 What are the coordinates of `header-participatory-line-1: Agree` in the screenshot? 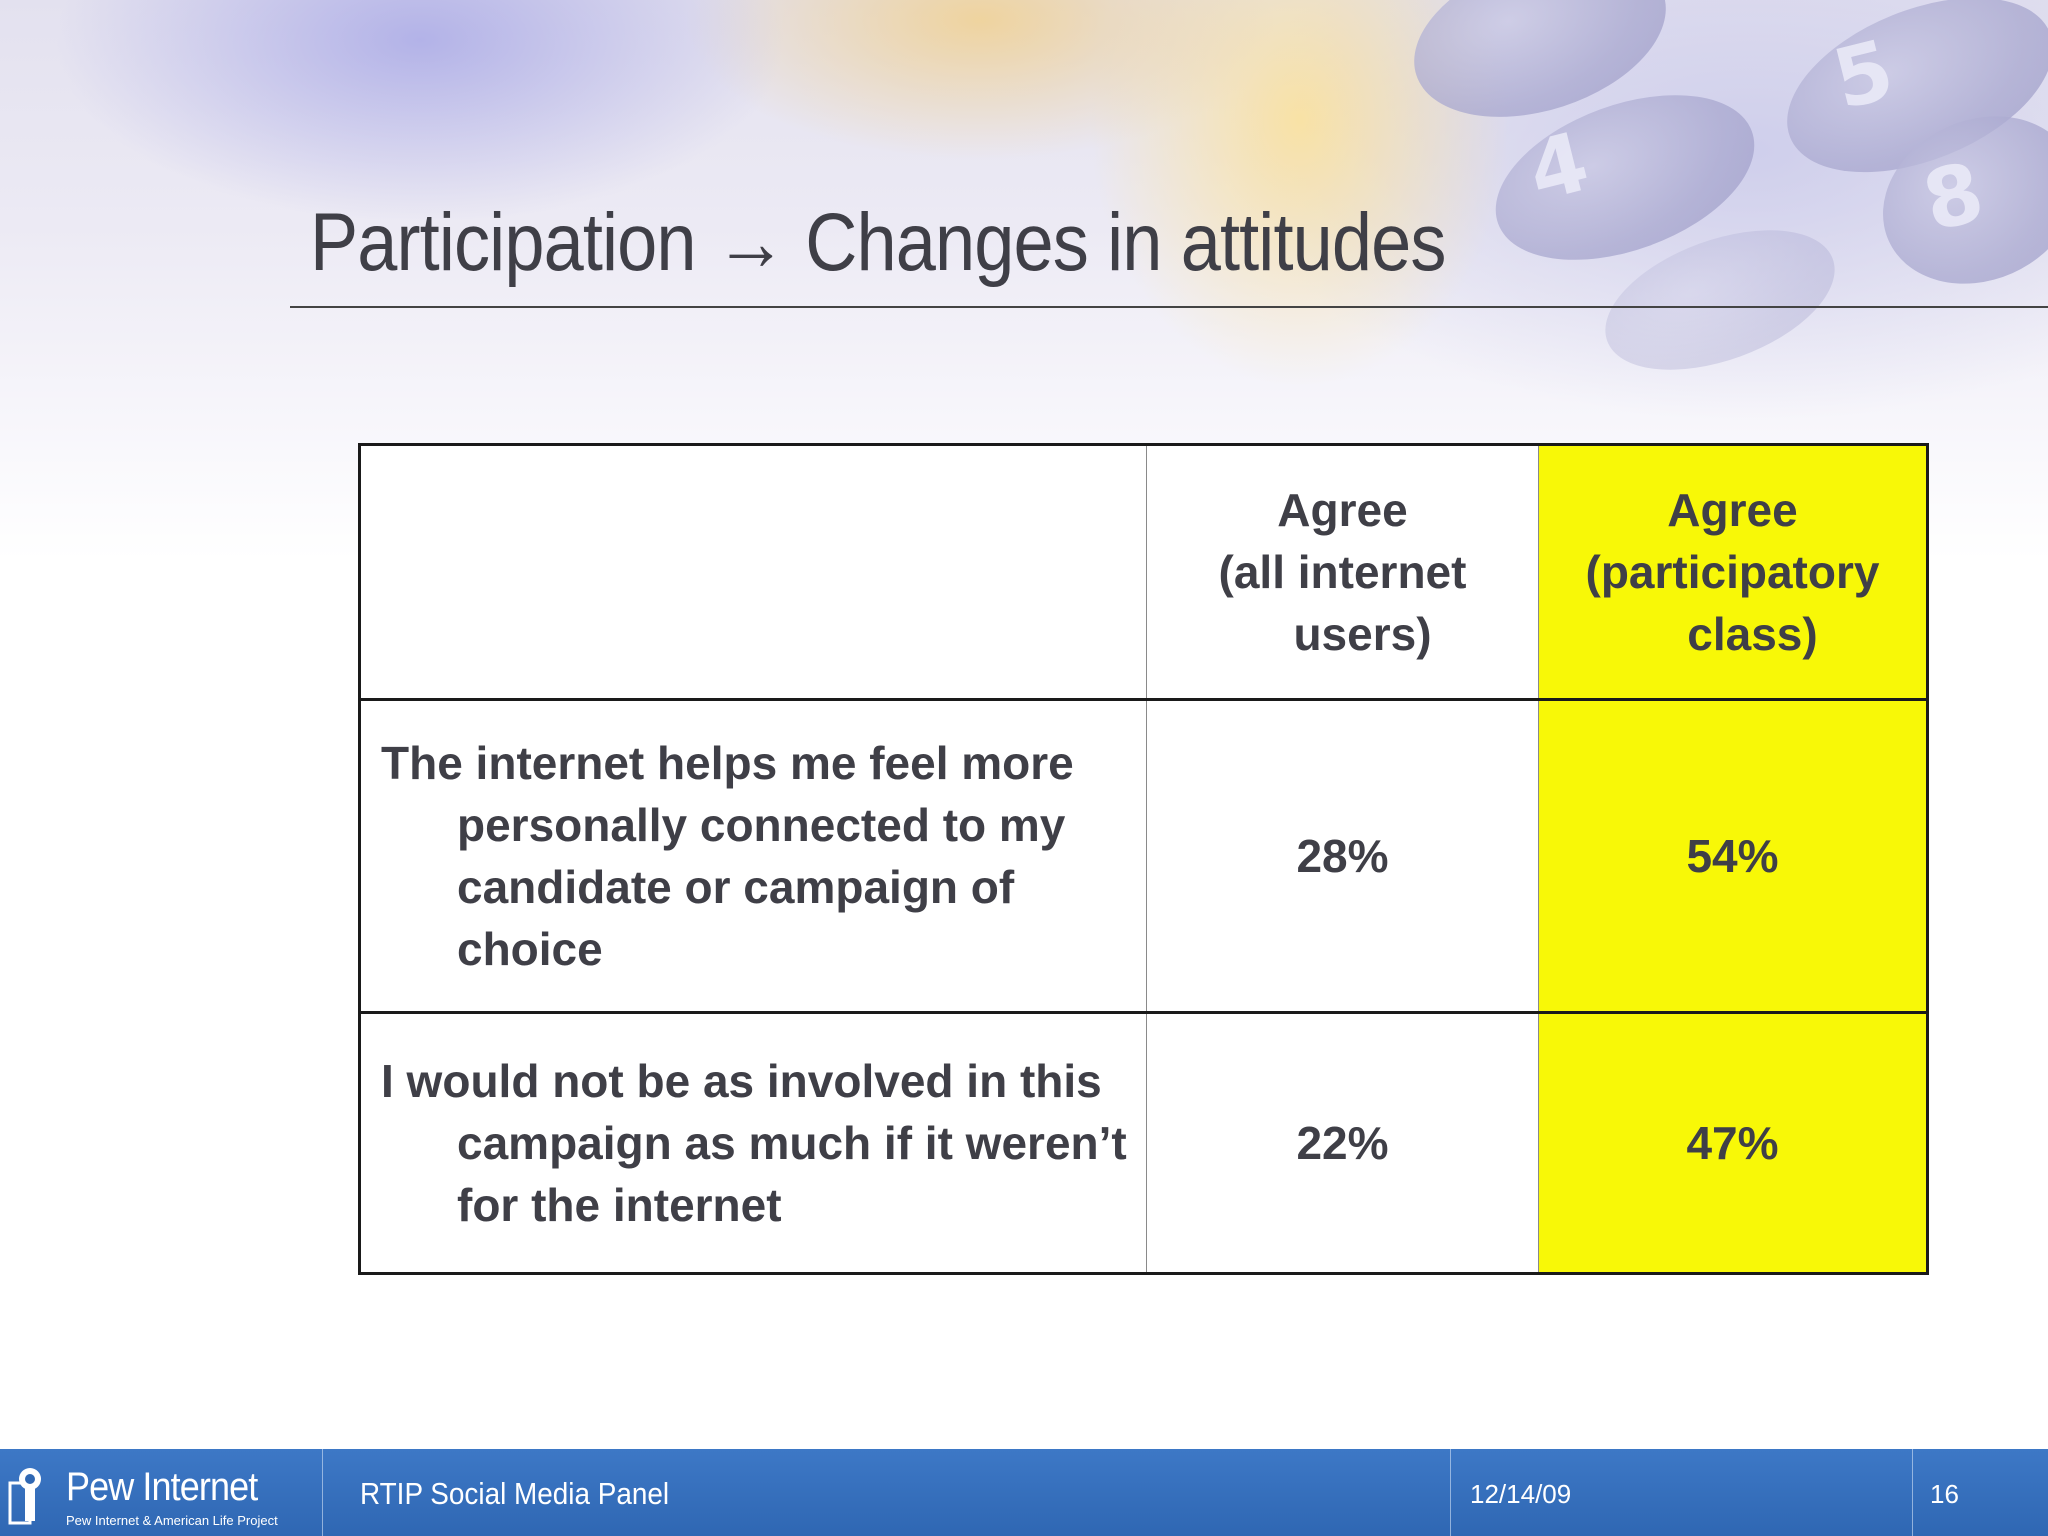 It's located at (1732, 510).